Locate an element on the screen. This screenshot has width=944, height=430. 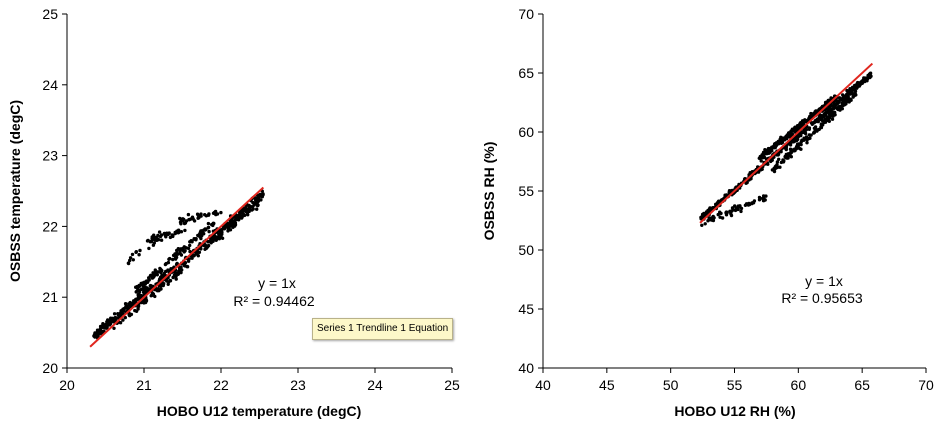
y-tick-label: 40 is located at coordinates (526, 368).